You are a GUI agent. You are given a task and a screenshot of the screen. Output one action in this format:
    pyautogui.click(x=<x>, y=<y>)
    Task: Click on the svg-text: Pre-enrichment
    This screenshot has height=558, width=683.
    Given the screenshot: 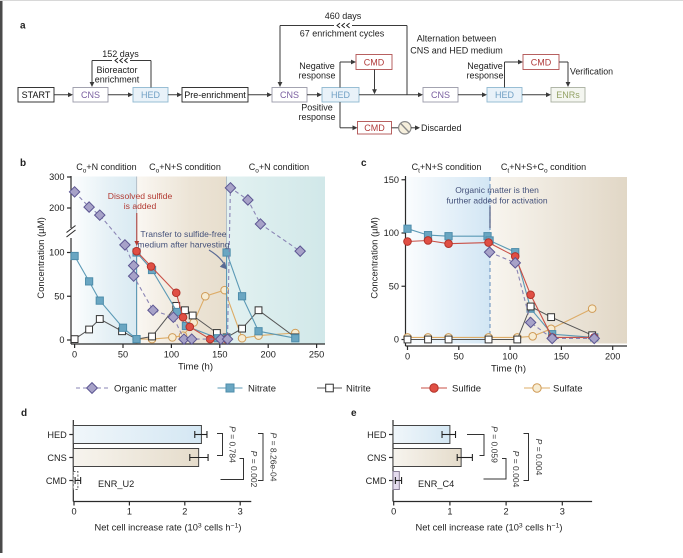 What is the action you would take?
    pyautogui.click(x=215, y=95)
    